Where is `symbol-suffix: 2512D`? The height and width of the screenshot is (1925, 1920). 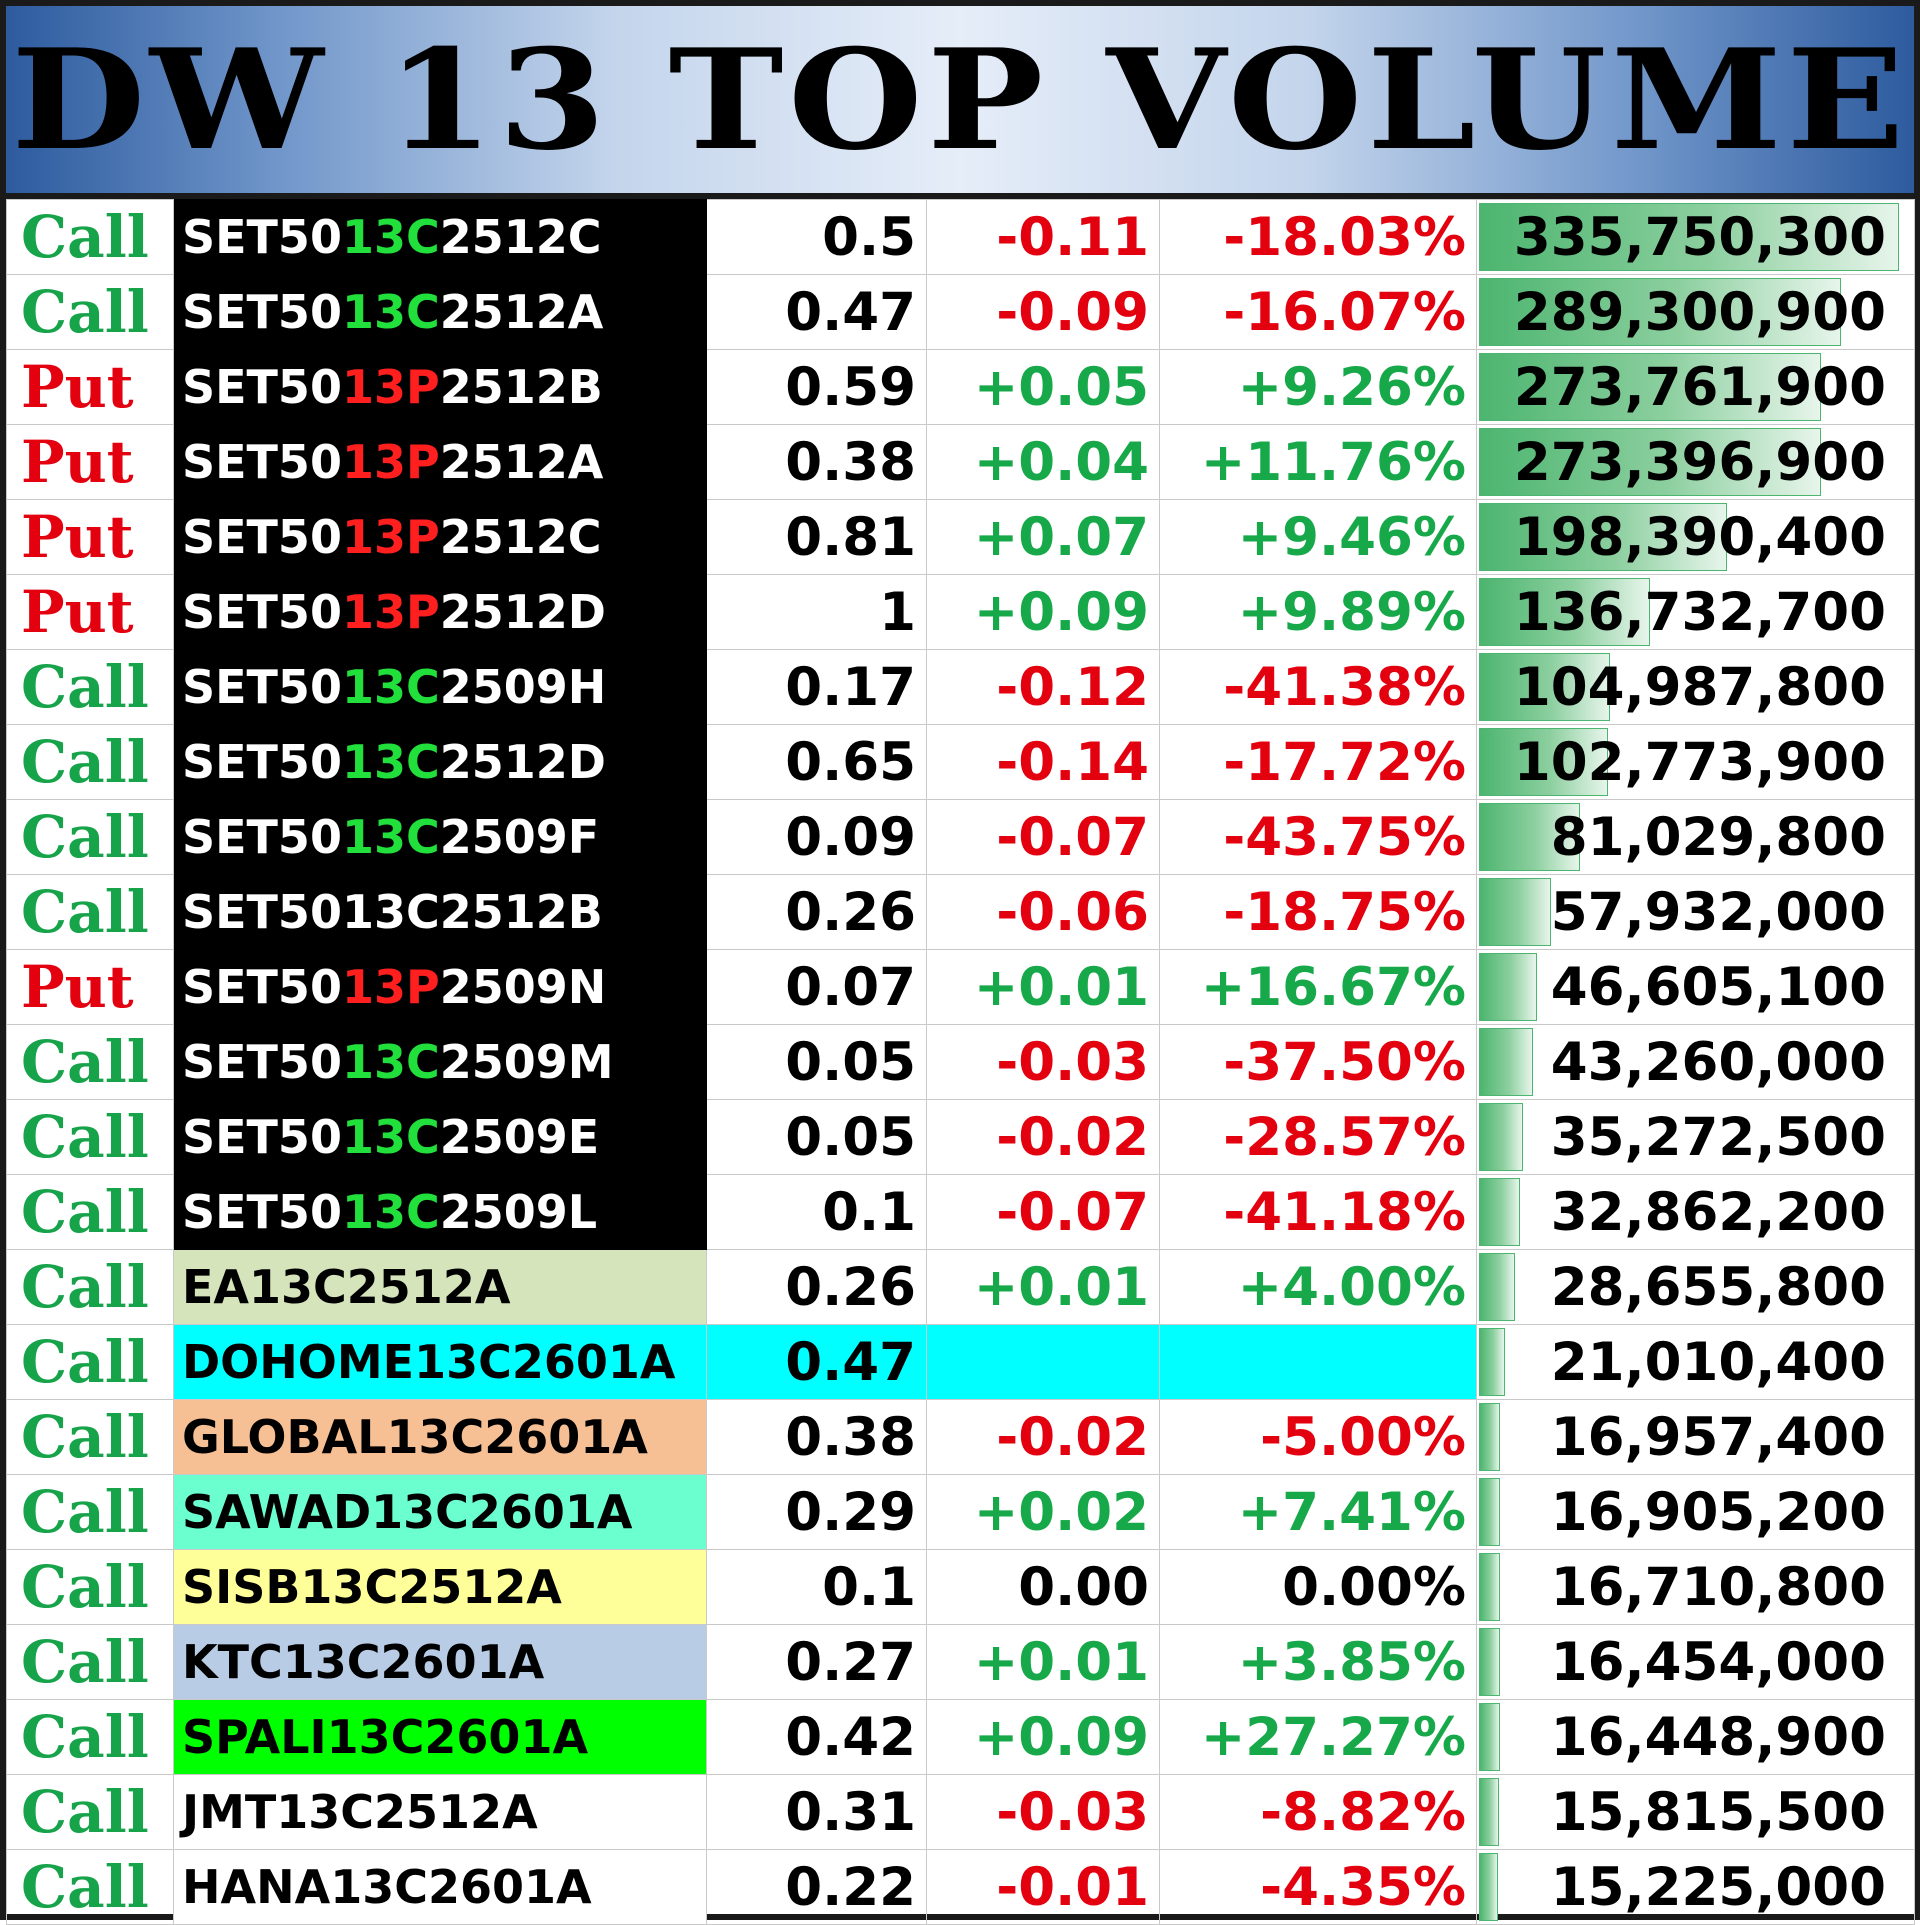
symbol-suffix: 2512D is located at coordinates (522, 762).